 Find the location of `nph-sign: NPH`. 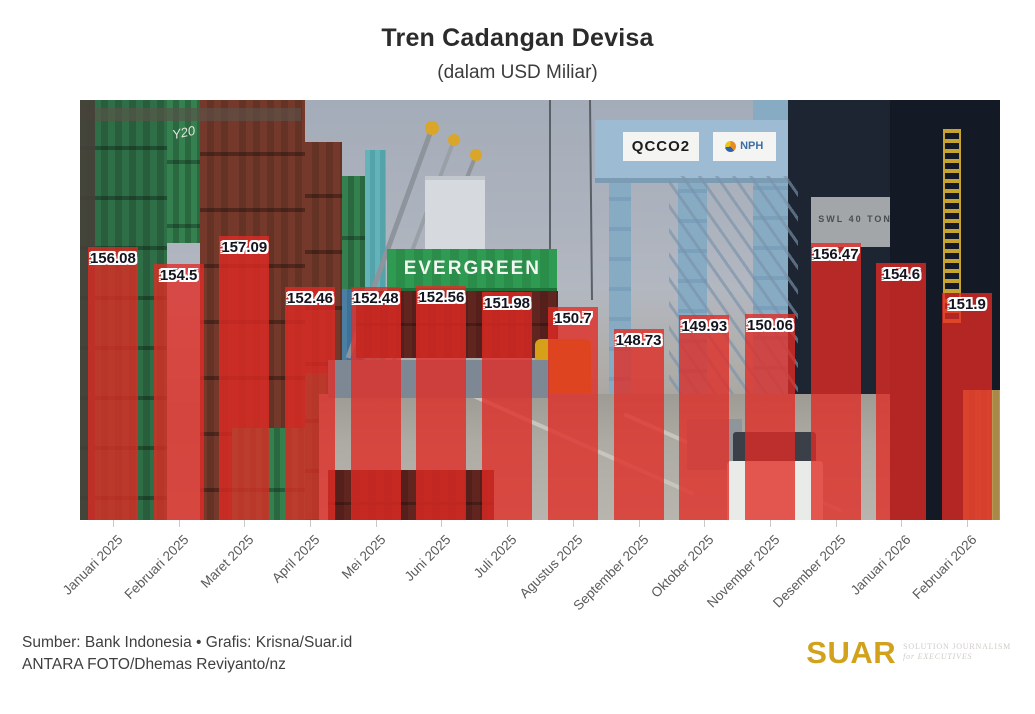

nph-sign: NPH is located at coordinates (744, 146).